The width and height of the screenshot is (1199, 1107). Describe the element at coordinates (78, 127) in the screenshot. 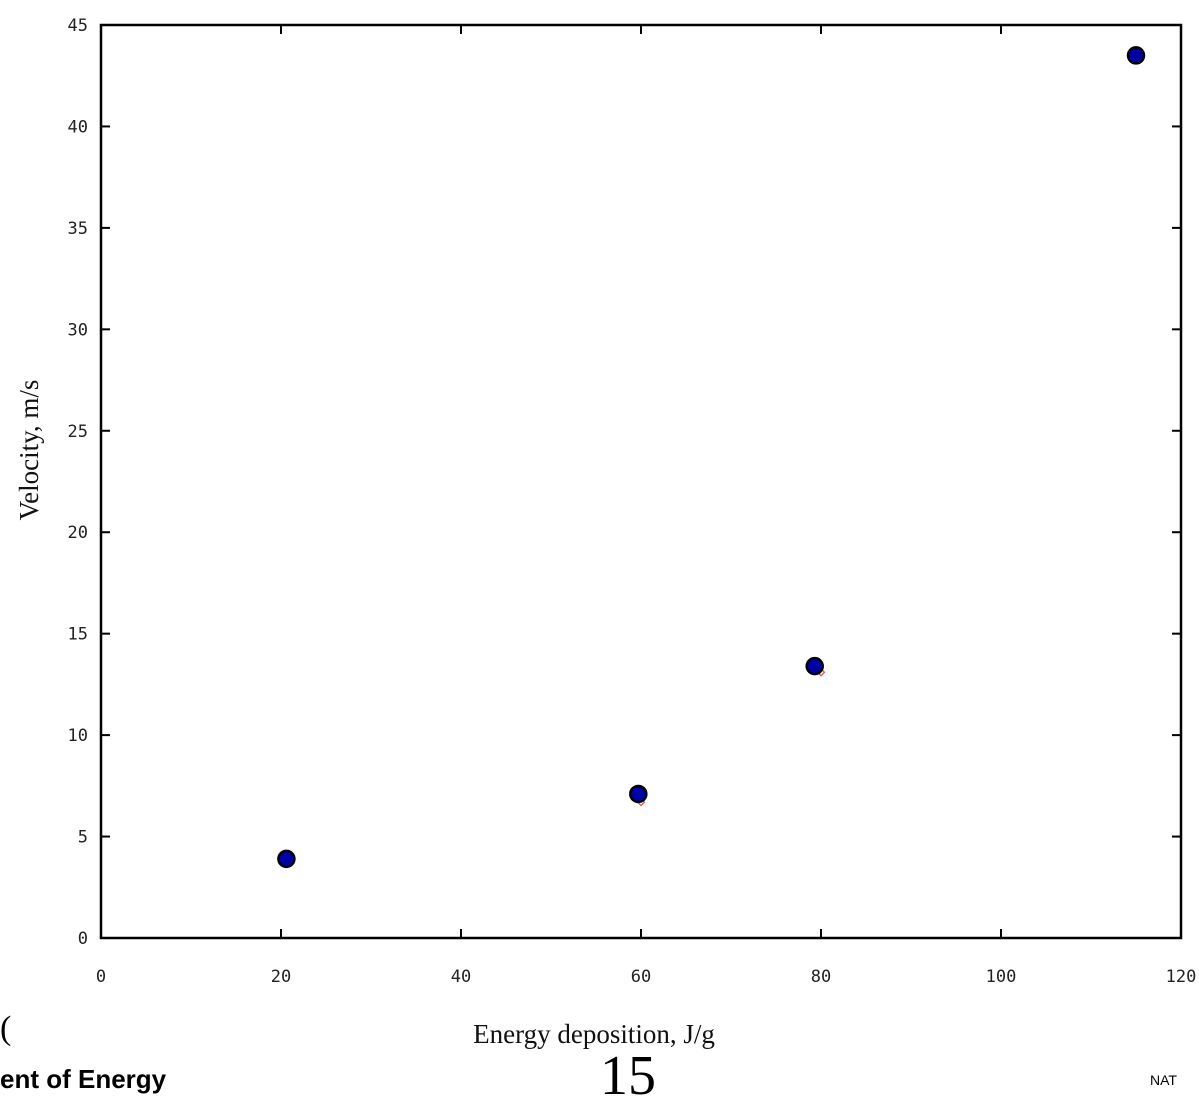

I see `y-tick-label: 40` at that location.